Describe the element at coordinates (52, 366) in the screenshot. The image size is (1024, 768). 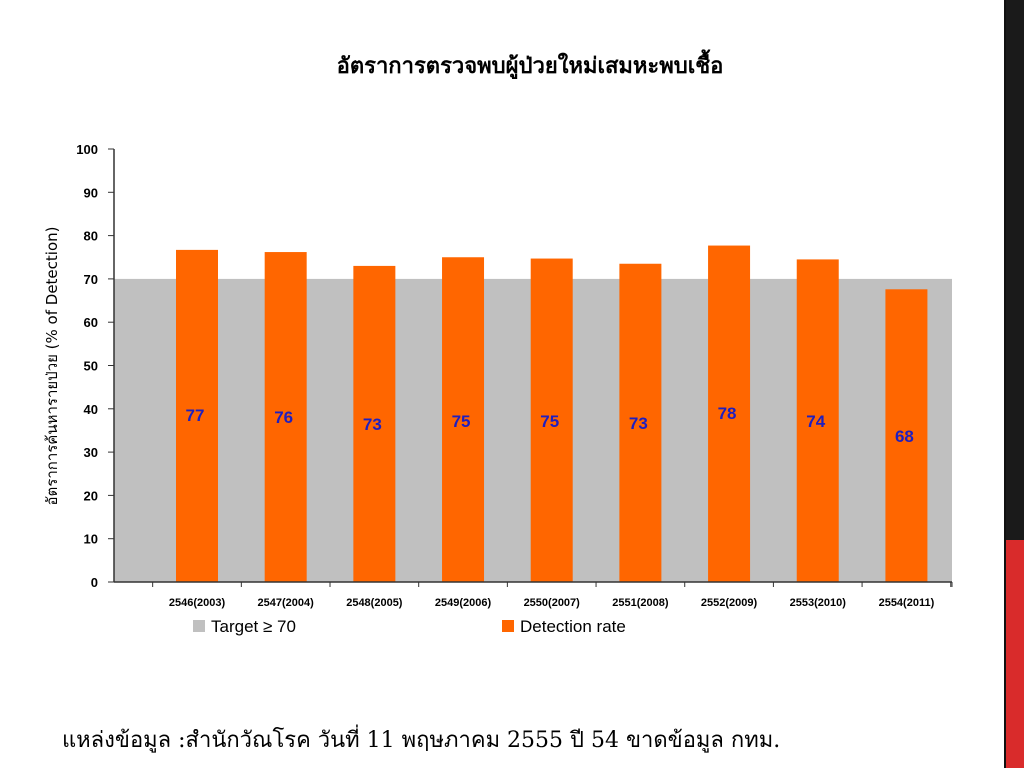
I see `y-axis-title: อัตราการค้นหารายป่วย (% of Detection)` at that location.